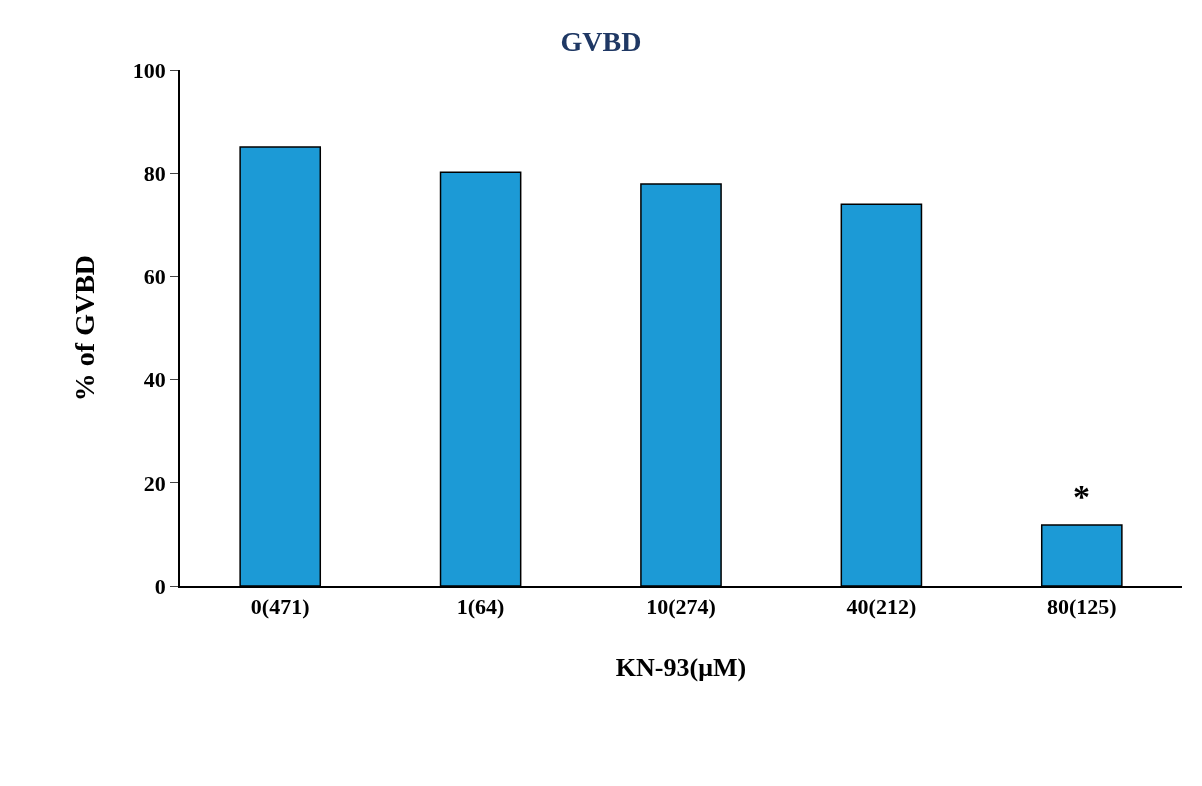 The height and width of the screenshot is (786, 1202). What do you see at coordinates (480, 607) in the screenshot?
I see `x-tick-label: 1(64)` at bounding box center [480, 607].